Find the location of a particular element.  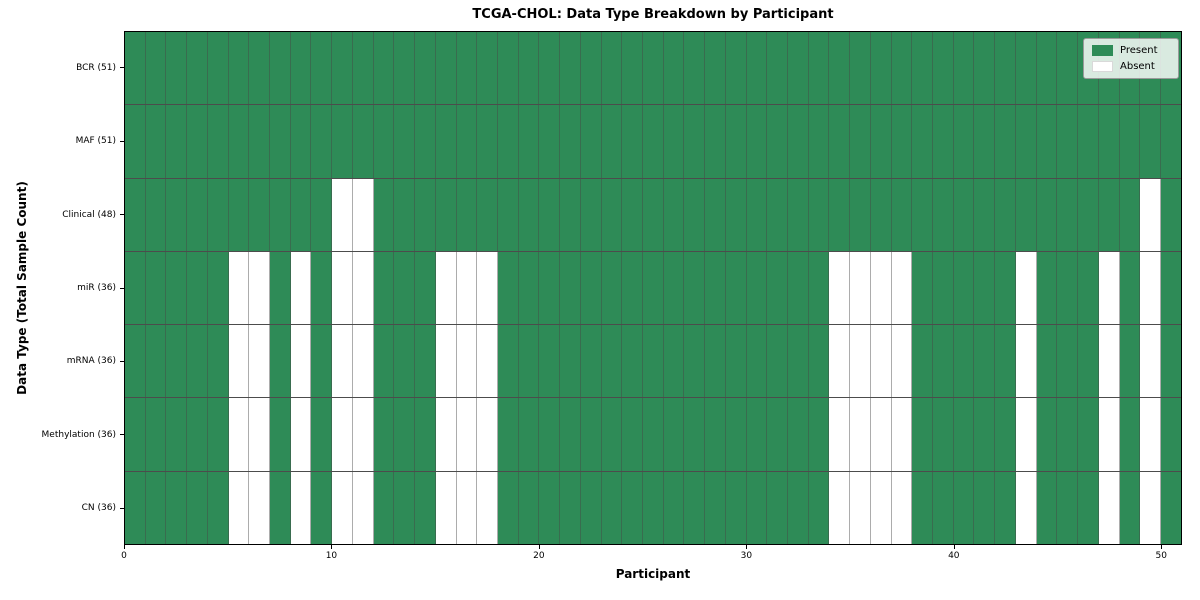

x-tick-mark is located at coordinates (954, 547).